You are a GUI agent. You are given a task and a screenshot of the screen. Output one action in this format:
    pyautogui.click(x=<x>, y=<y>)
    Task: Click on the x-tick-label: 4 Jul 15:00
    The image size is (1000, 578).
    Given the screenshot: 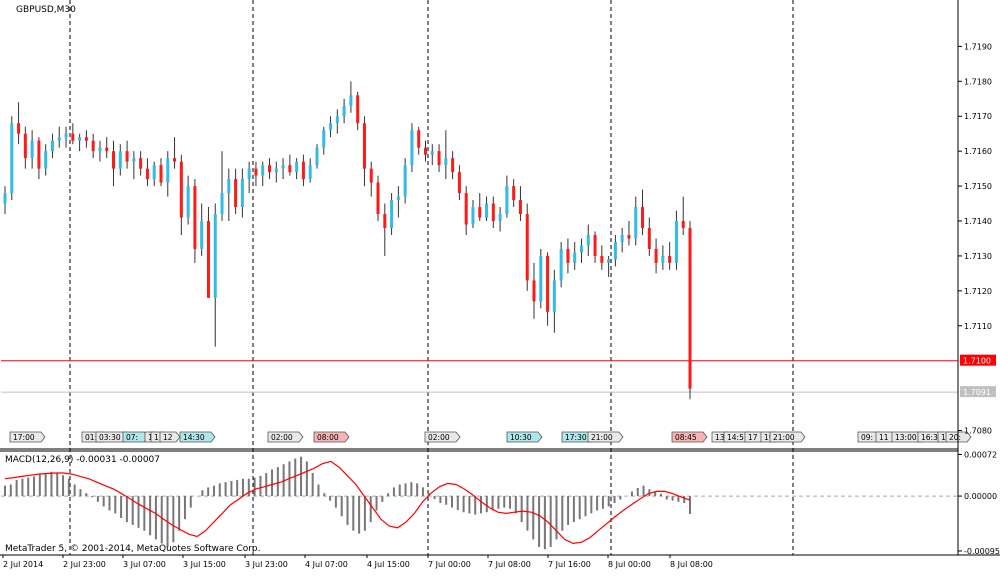 What is the action you would take?
    pyautogui.click(x=388, y=564)
    